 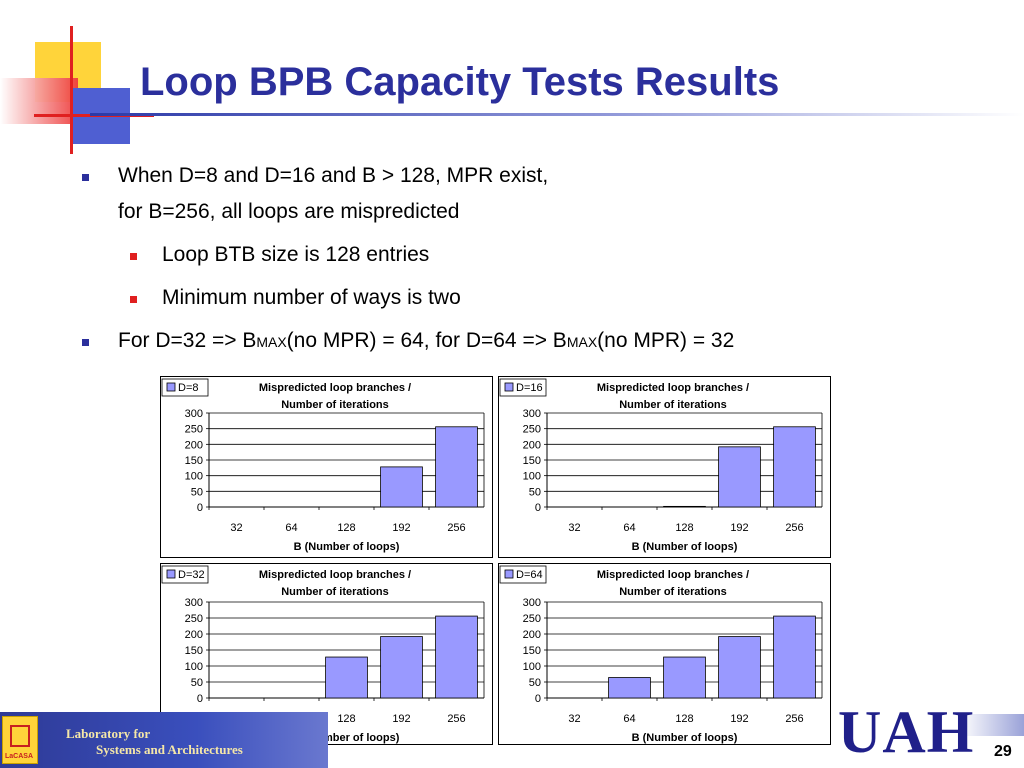 I want to click on legend-label: D=64, so click(x=529, y=575).